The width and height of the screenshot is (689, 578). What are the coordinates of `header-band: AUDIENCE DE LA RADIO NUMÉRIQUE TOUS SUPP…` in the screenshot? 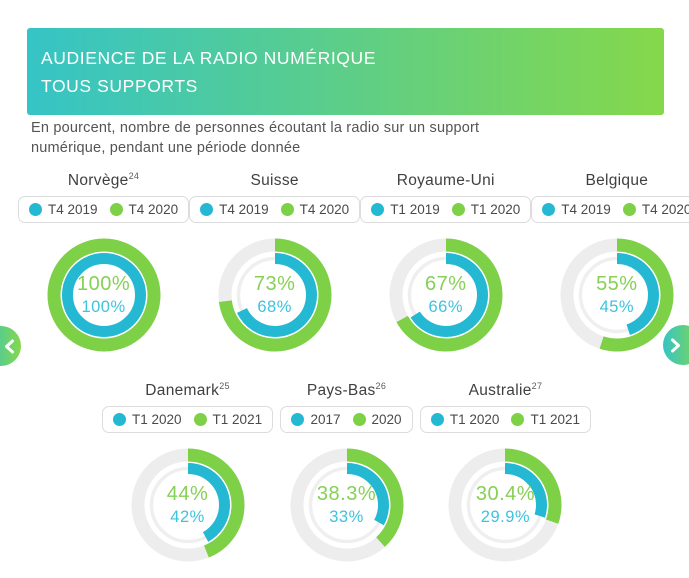 It's located at (345, 71).